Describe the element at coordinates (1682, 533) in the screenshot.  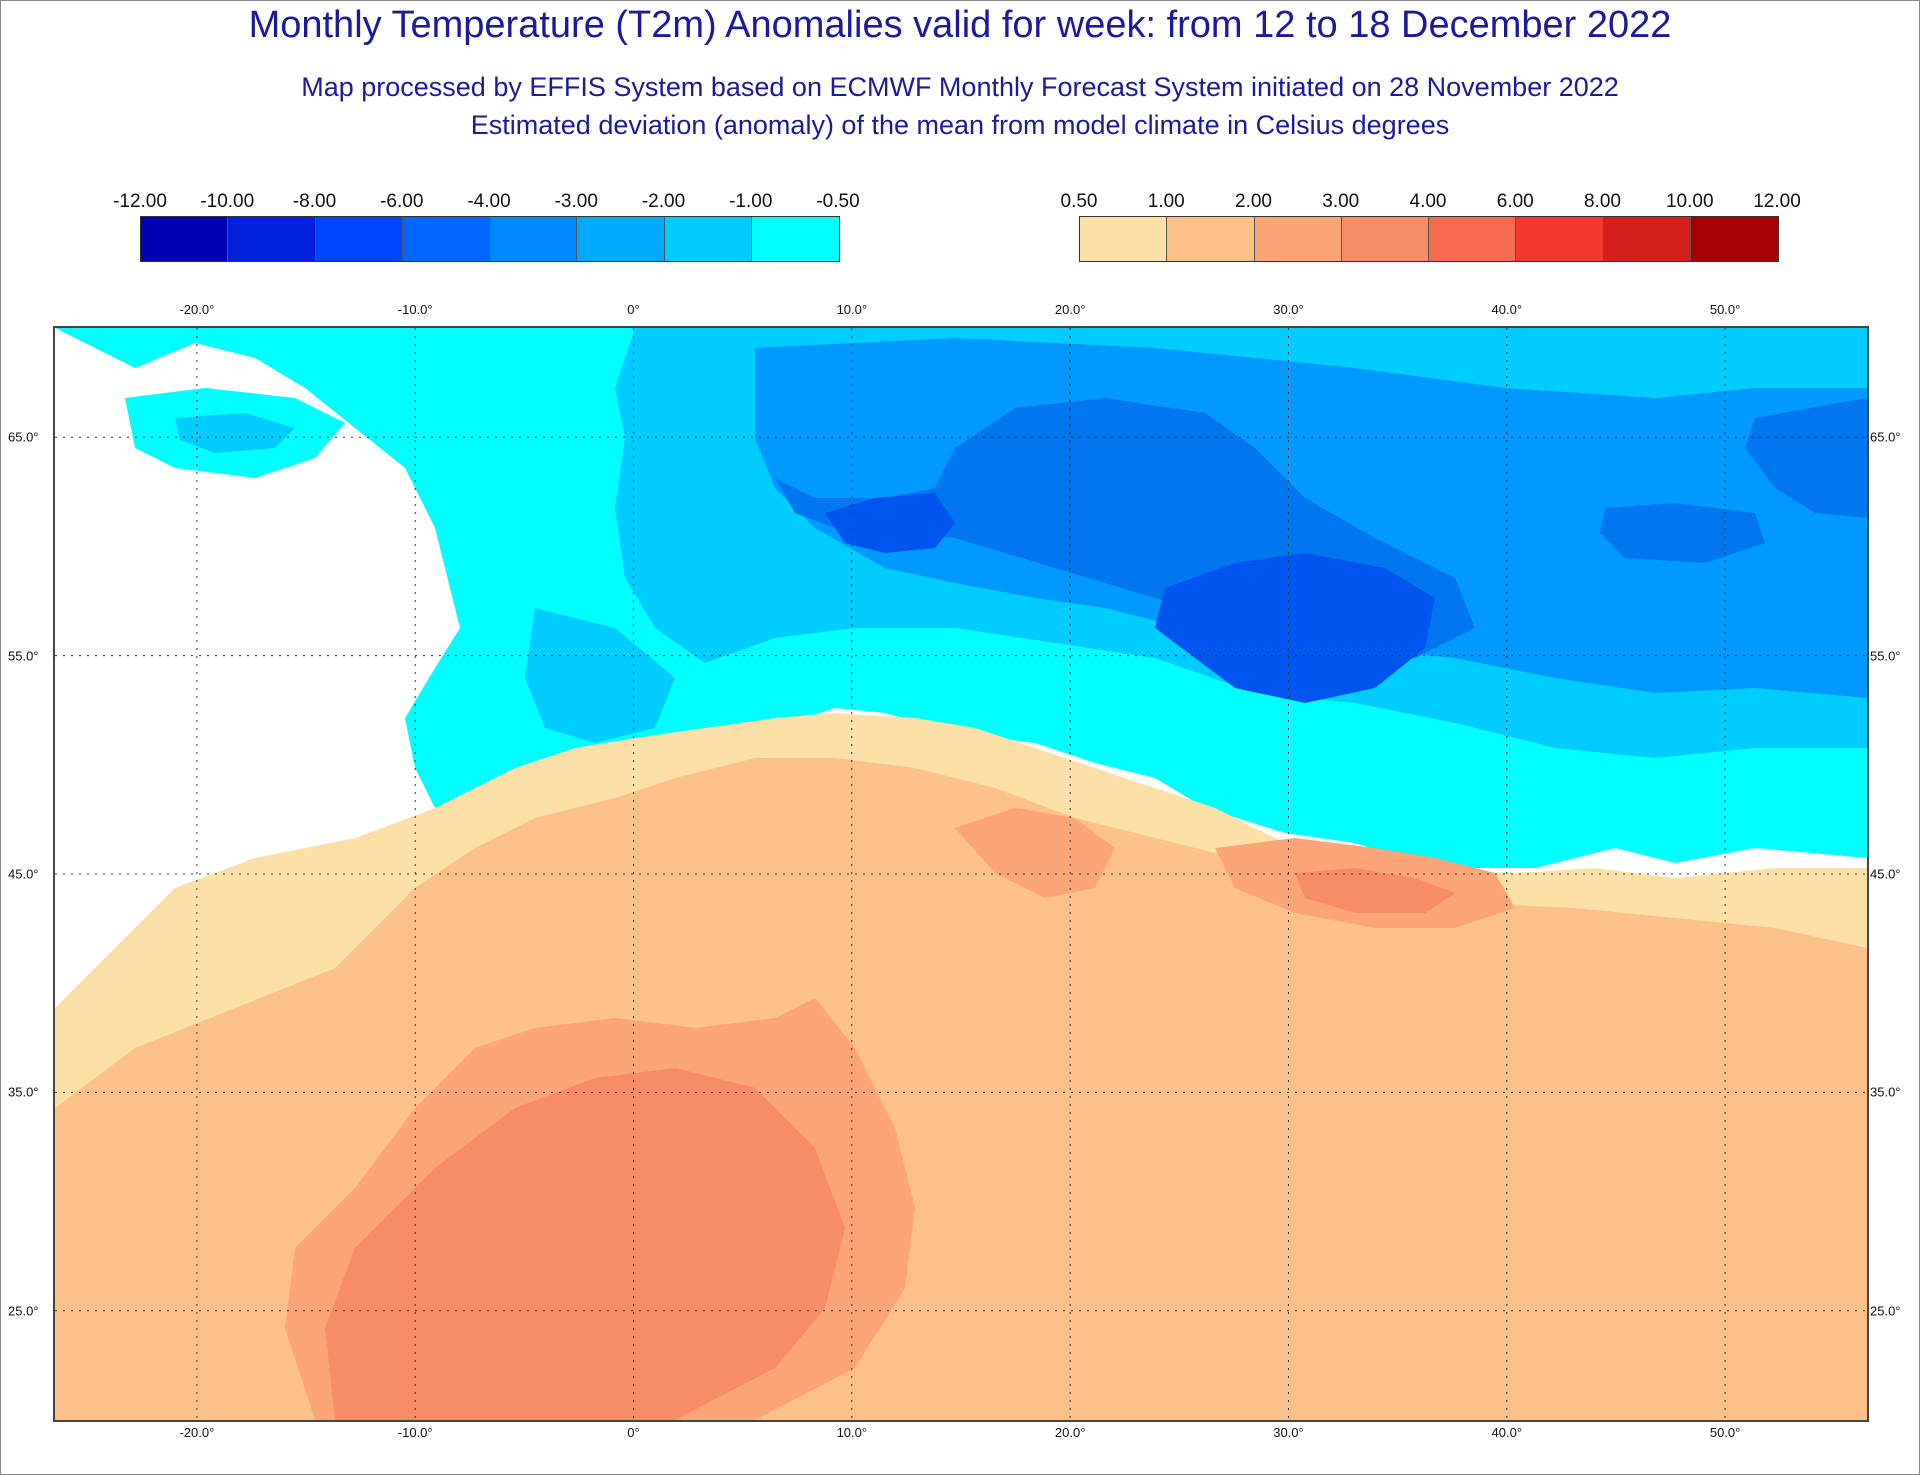
I see `cold-anomaly-east` at that location.